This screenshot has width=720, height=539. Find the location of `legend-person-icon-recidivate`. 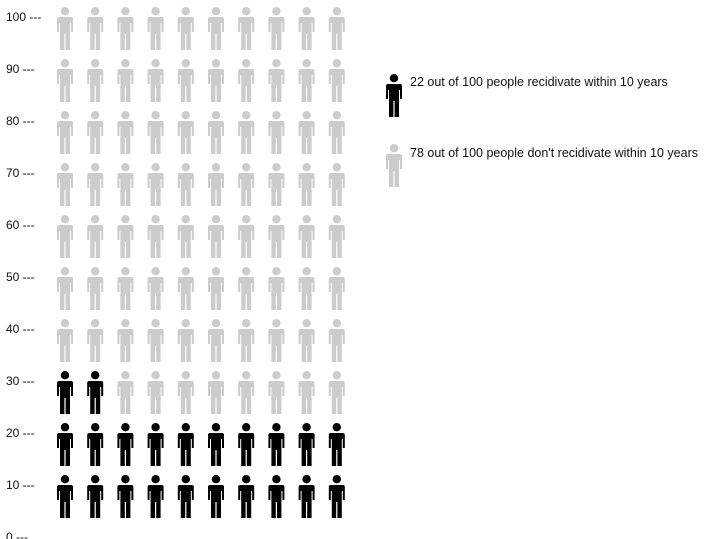

legend-person-icon-recidivate is located at coordinates (394, 95).